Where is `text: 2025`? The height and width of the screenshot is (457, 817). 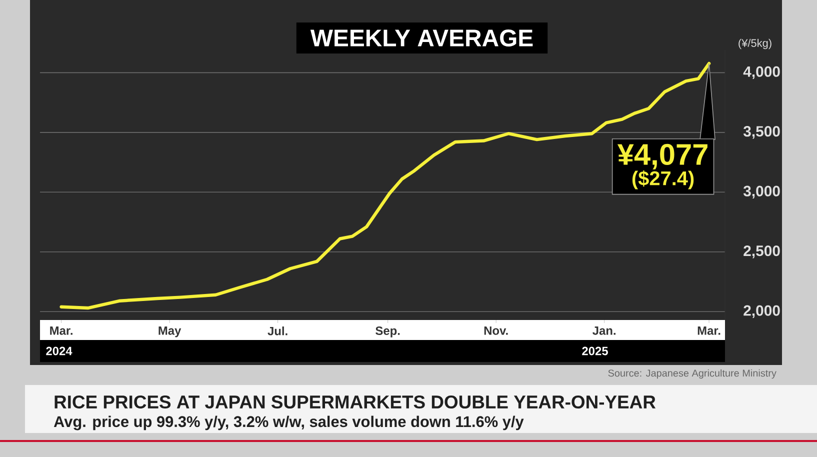 text: 2025 is located at coordinates (595, 351).